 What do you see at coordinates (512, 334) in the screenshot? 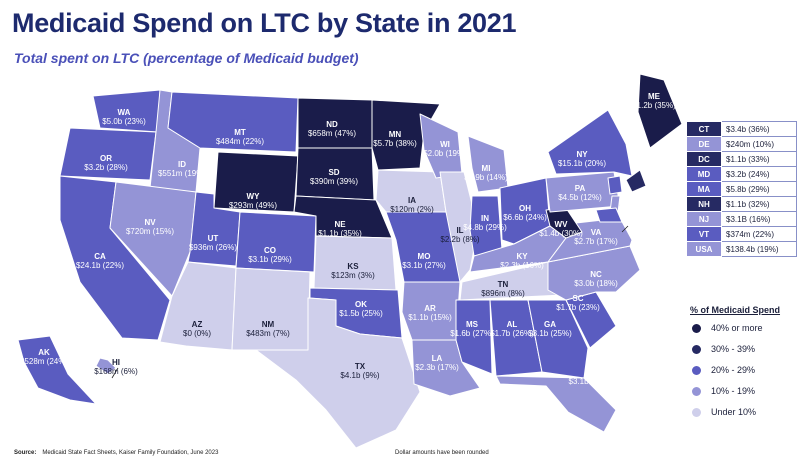
I see `state-value: $1.7b (26%)` at bounding box center [512, 334].